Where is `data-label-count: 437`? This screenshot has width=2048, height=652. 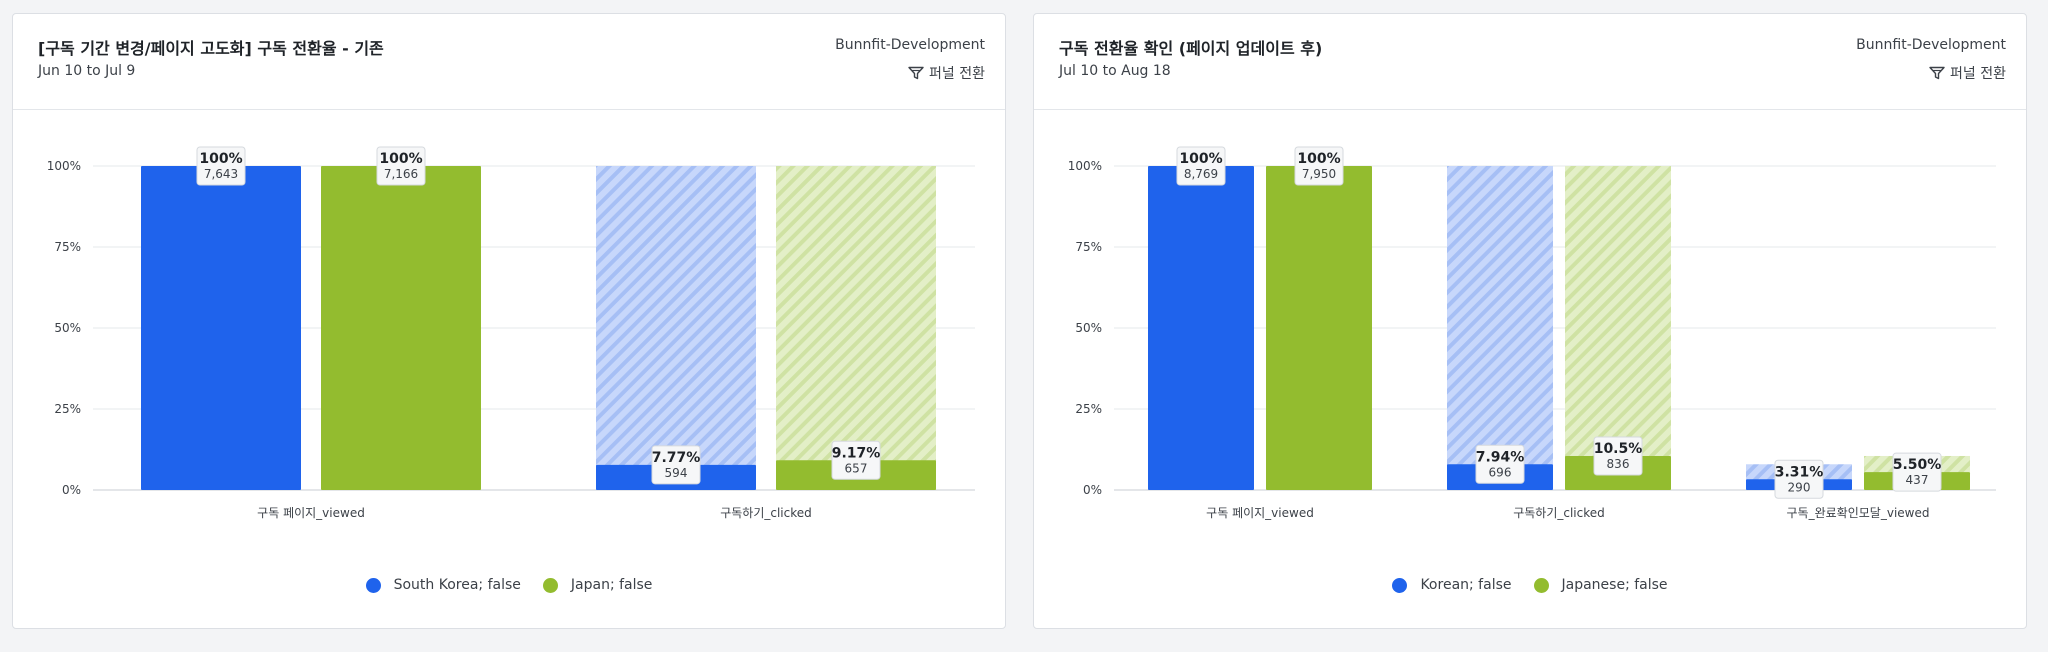 data-label-count: 437 is located at coordinates (1917, 480).